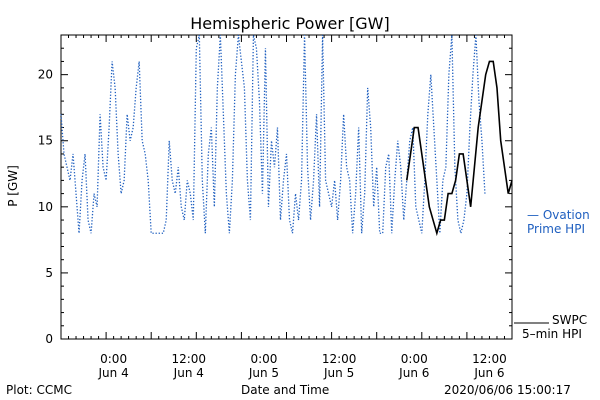 The image size is (600, 400). What do you see at coordinates (49, 273) in the screenshot?
I see `y-tick-label: 5` at bounding box center [49, 273].